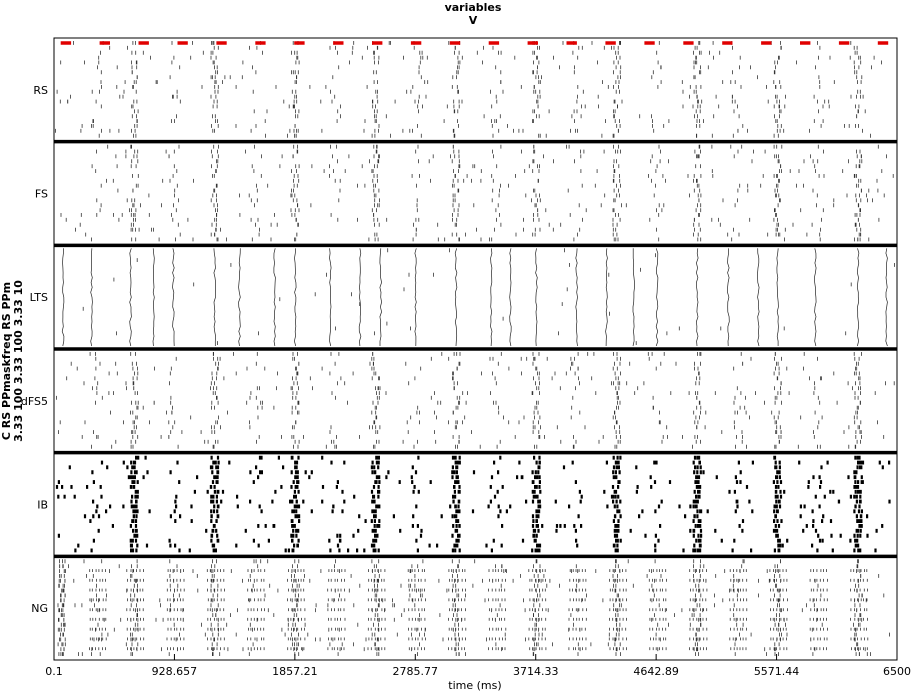  Describe the element at coordinates (34, 401) in the screenshot. I see `panel-label-dFS5: dFS5` at that location.